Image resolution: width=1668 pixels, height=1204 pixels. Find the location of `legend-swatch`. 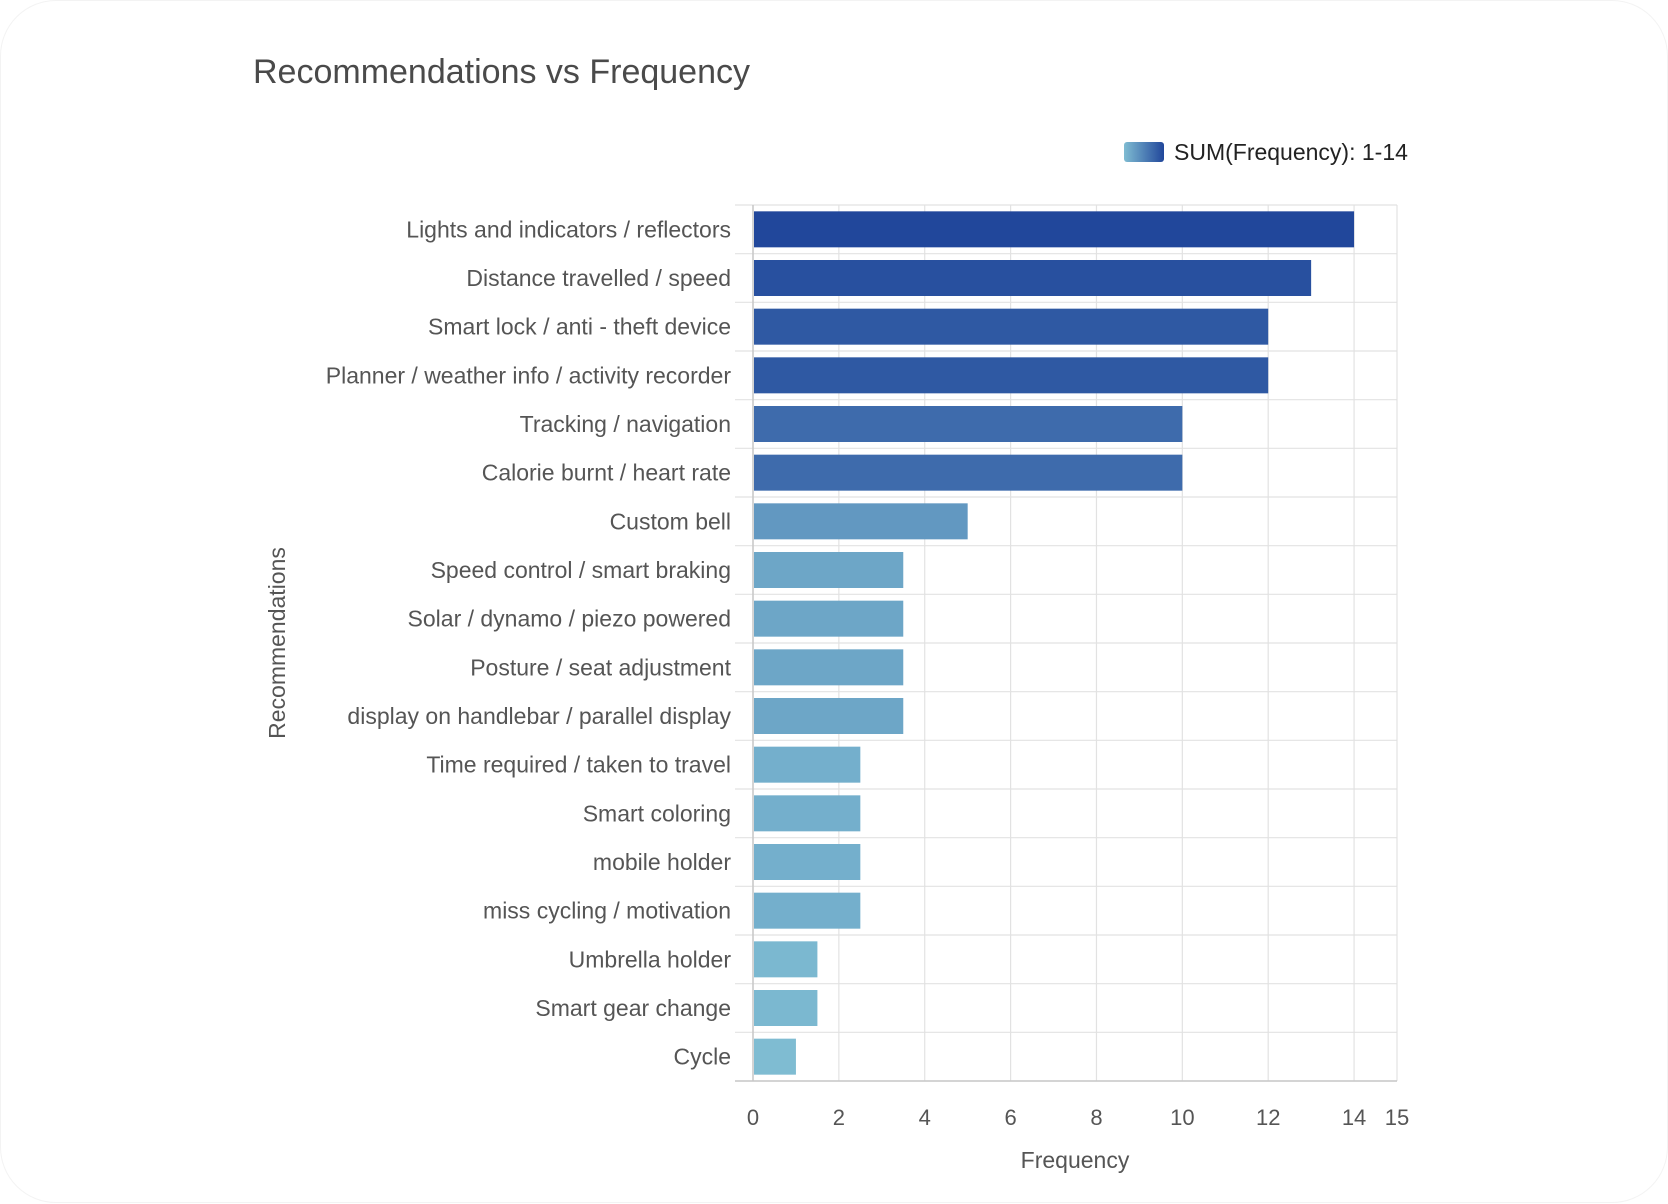

legend-swatch is located at coordinates (1144, 152).